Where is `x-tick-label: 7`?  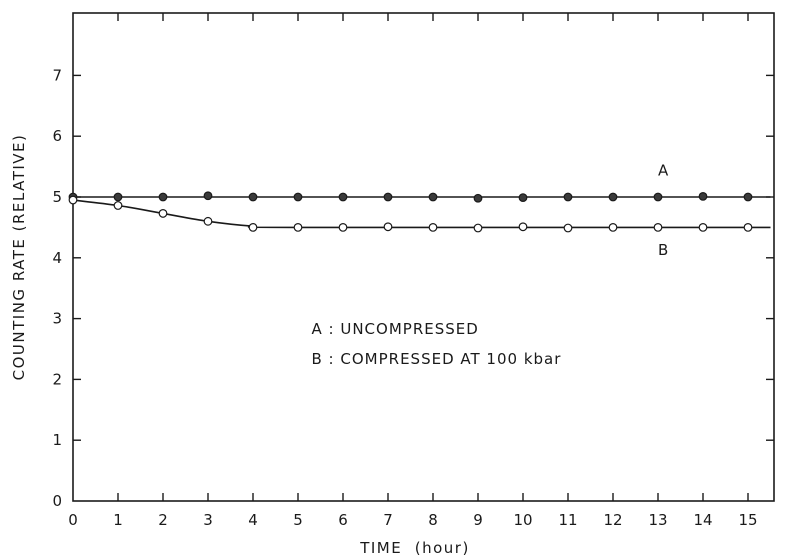
x-tick-label: 7 is located at coordinates (388, 520).